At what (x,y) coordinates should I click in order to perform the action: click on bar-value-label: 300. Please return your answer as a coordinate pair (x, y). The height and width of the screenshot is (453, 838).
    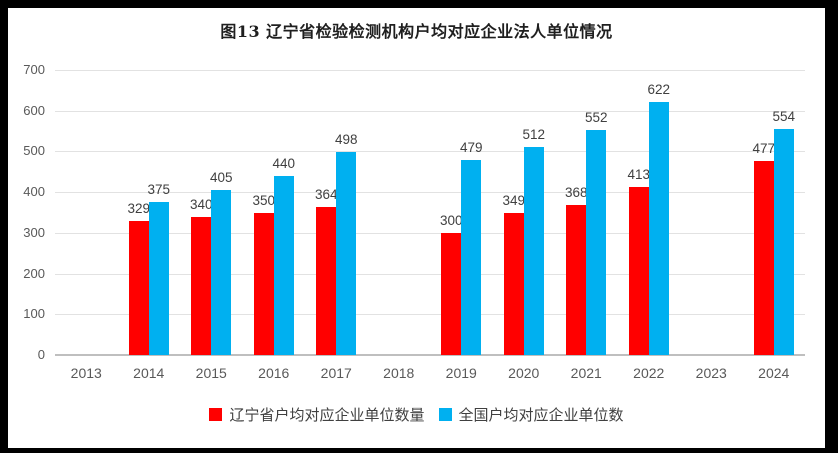
    Looking at the image, I should click on (451, 220).